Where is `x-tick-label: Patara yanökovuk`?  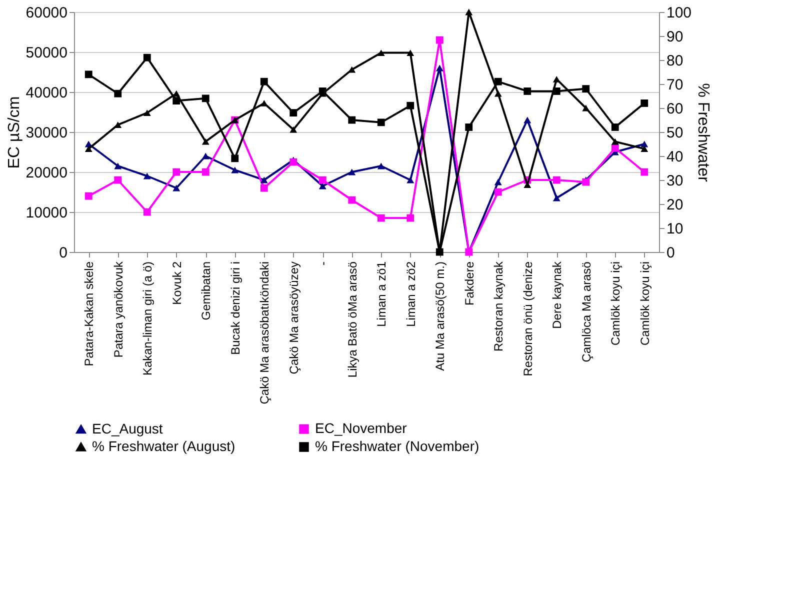 x-tick-label: Patara yanökovuk is located at coordinates (118, 309).